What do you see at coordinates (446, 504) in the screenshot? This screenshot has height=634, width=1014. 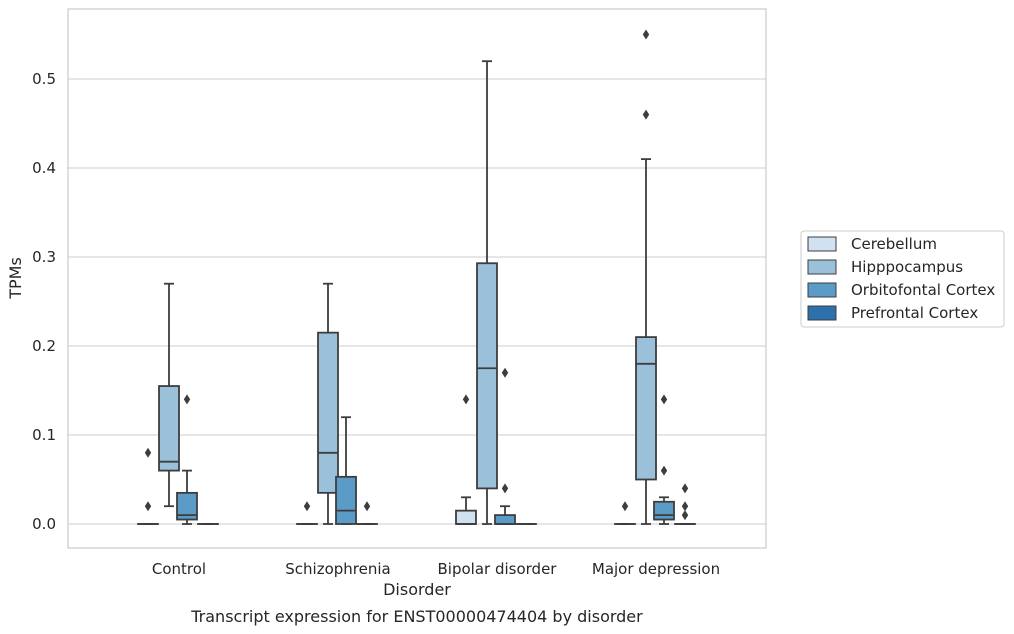 I see `series-prefrontal-cortex` at bounding box center [446, 504].